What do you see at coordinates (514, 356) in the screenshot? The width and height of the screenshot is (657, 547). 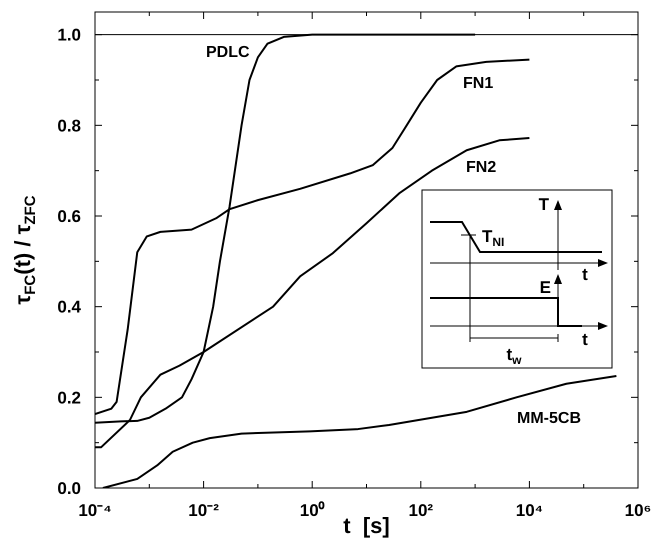 I see `annotation: t$_{w}$` at bounding box center [514, 356].